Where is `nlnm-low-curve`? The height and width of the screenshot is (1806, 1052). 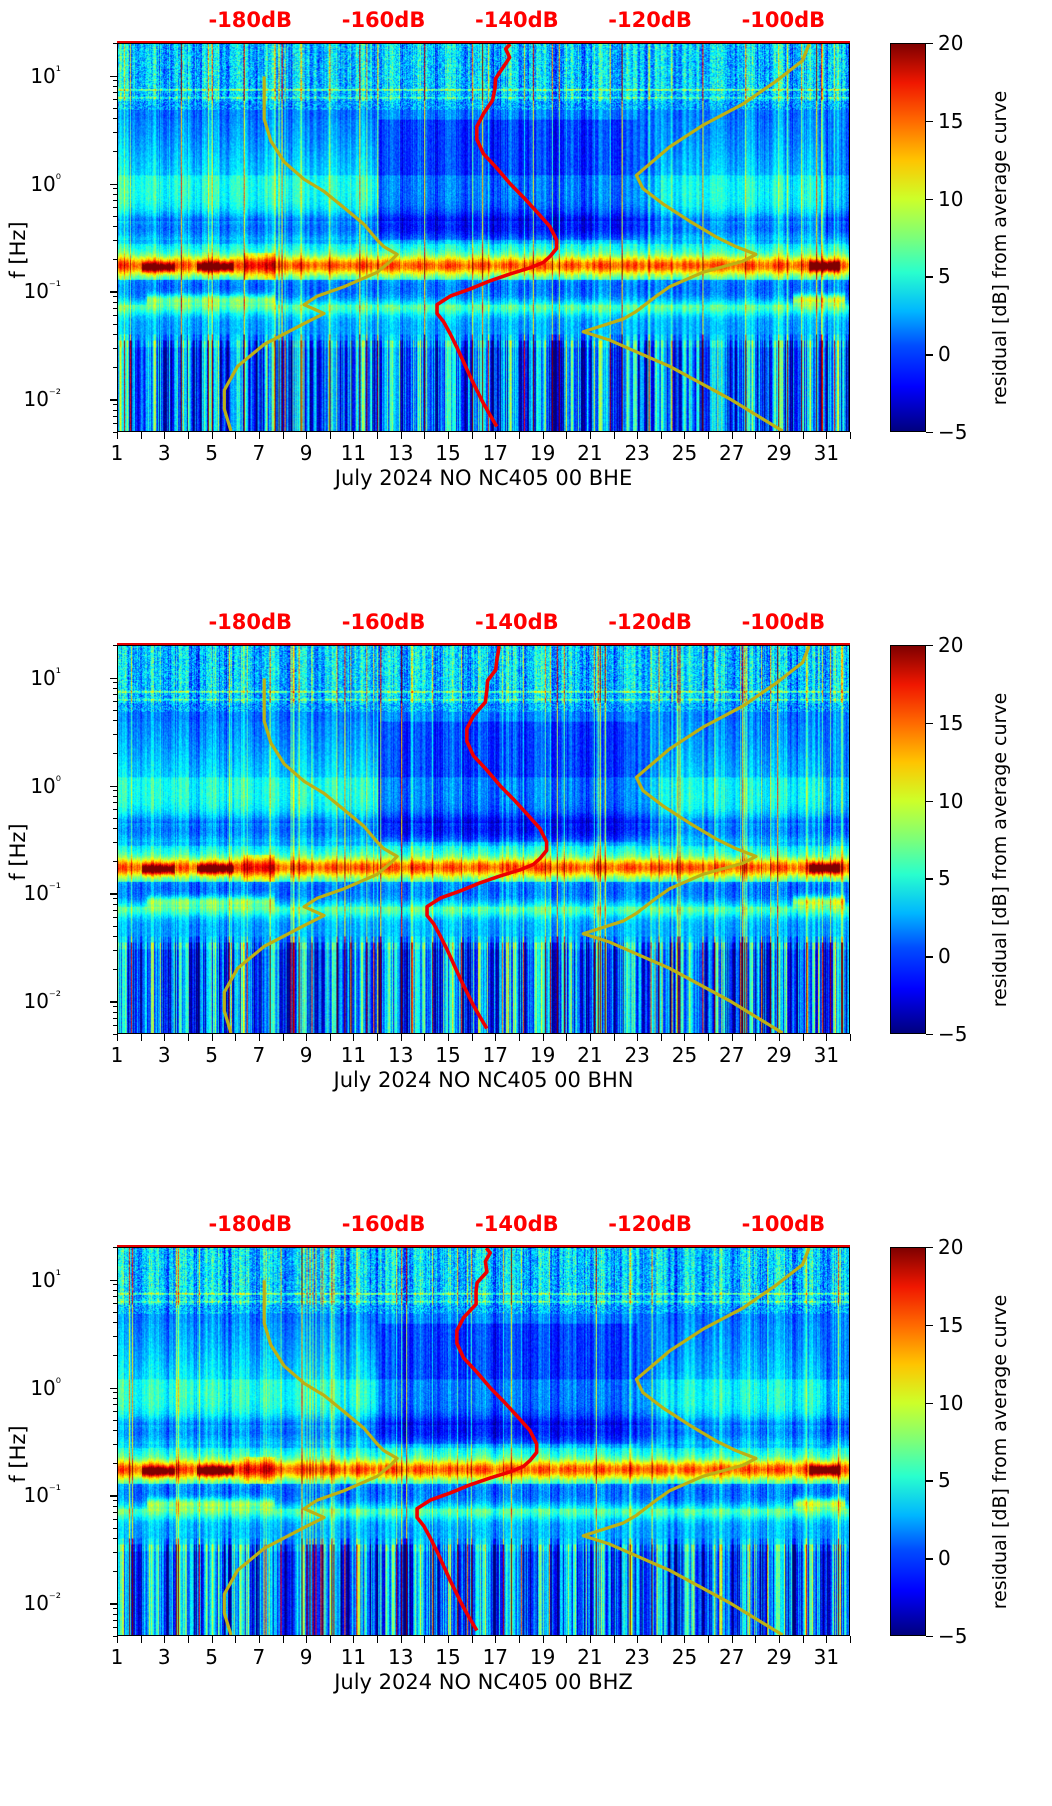 nlnm-low-curve is located at coordinates (310, 1457).